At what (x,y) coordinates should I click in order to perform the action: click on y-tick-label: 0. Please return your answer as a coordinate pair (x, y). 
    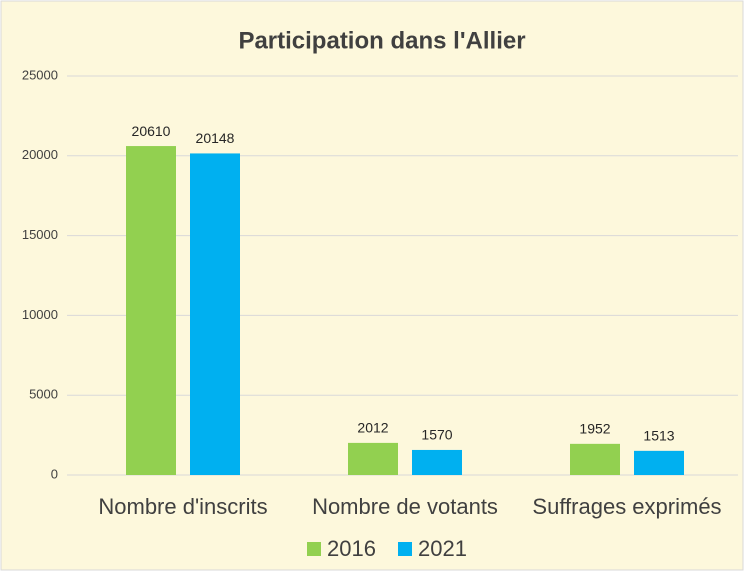
    Looking at the image, I should click on (54, 473).